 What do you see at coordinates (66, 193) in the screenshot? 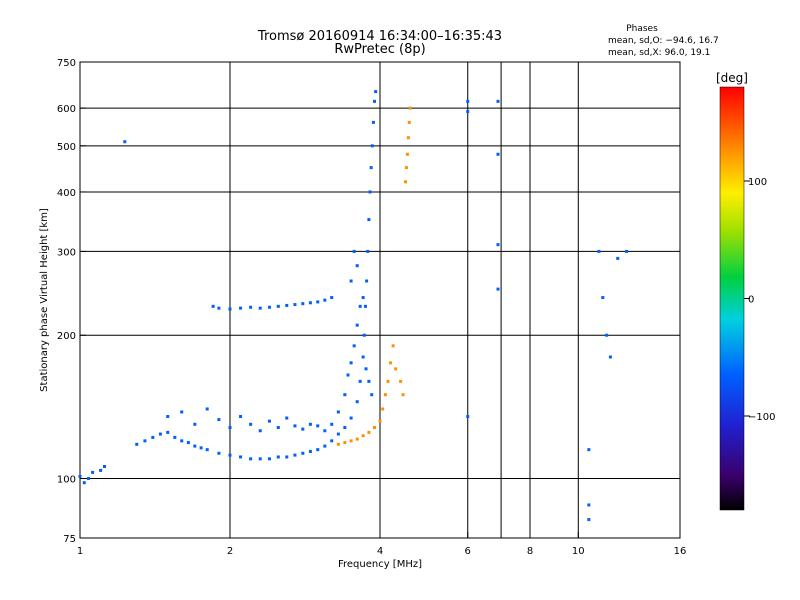
I see `y-tick-label: 400` at bounding box center [66, 193].